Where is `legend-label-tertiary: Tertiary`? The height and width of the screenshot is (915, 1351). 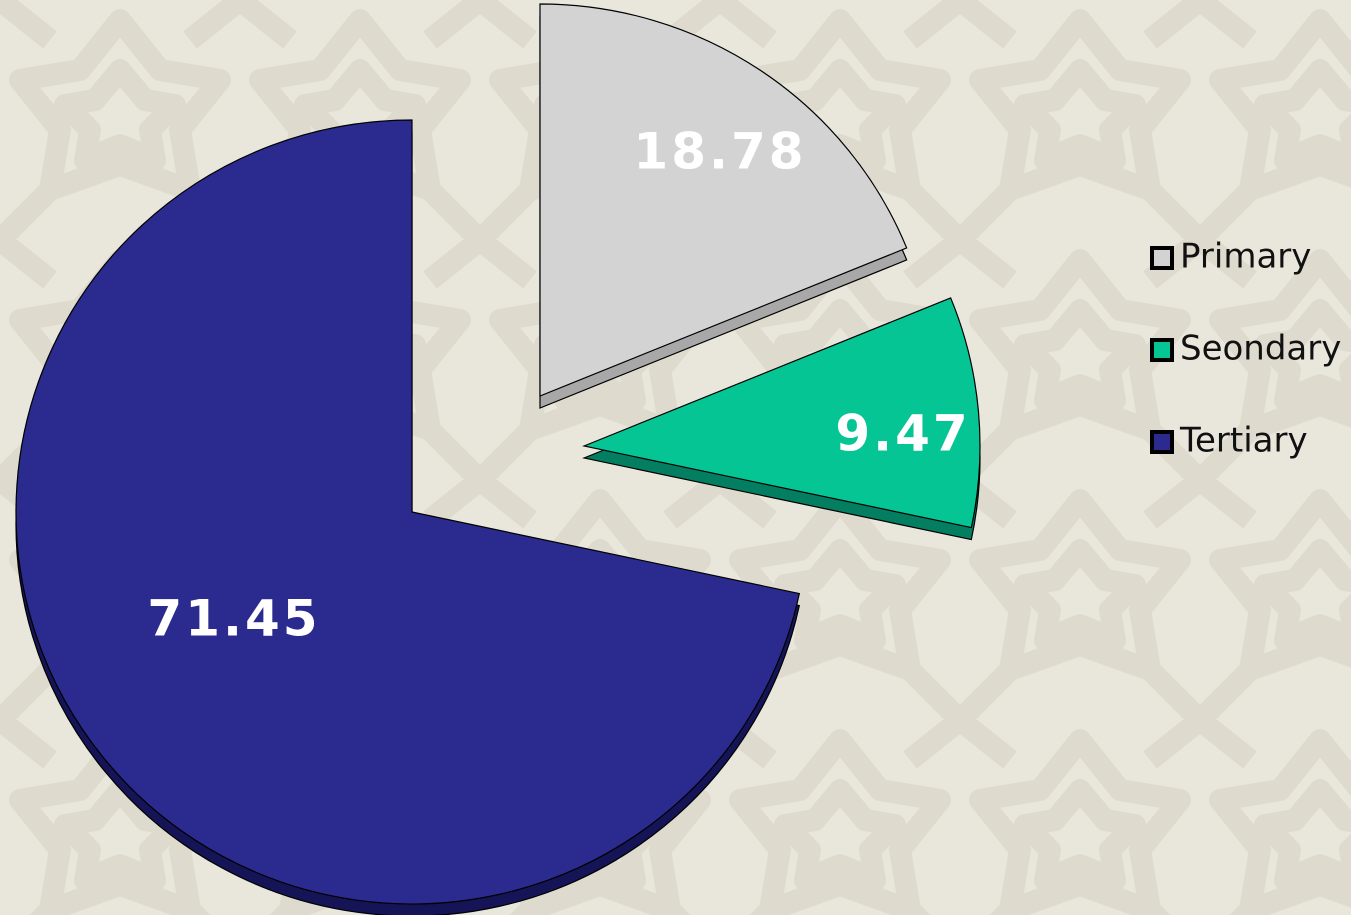
legend-label-tertiary: Tertiary is located at coordinates (1243, 441).